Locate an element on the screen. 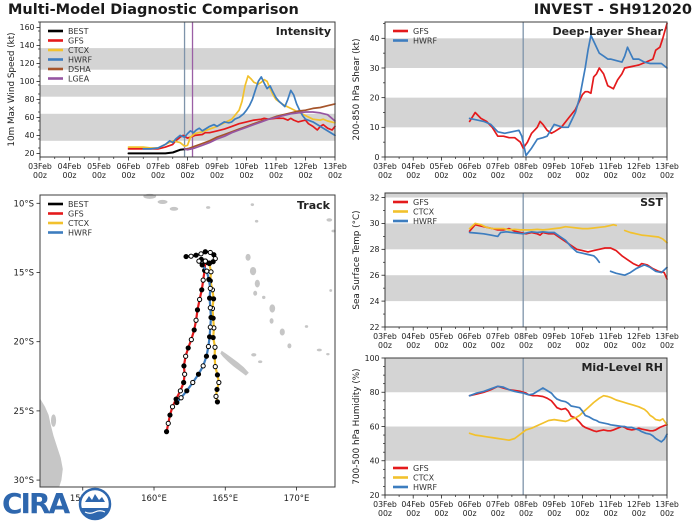 Image resolution: width=700 pixels, height=525 pixels. svg-text: 30°S is located at coordinates (24, 481).